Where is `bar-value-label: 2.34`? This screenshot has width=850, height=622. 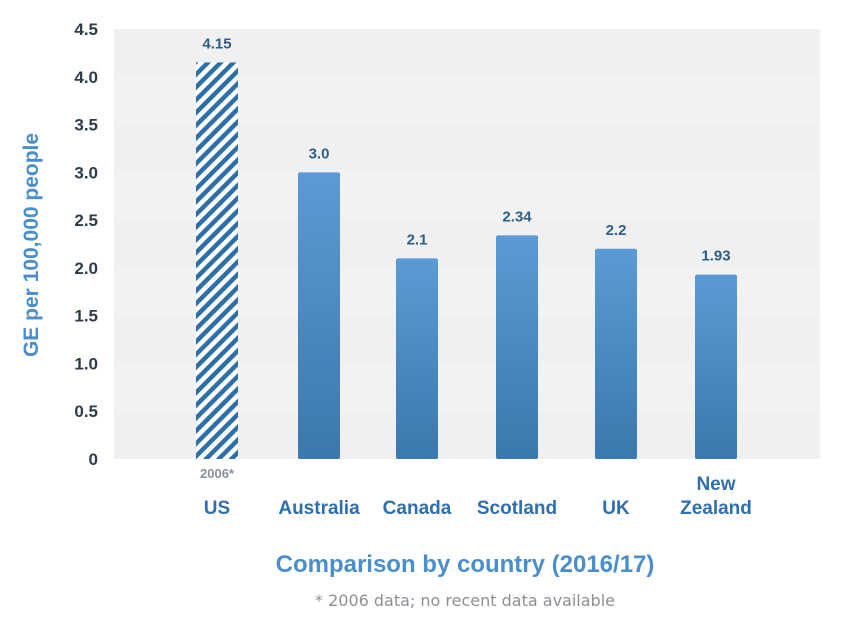
bar-value-label: 2.34 is located at coordinates (517, 216).